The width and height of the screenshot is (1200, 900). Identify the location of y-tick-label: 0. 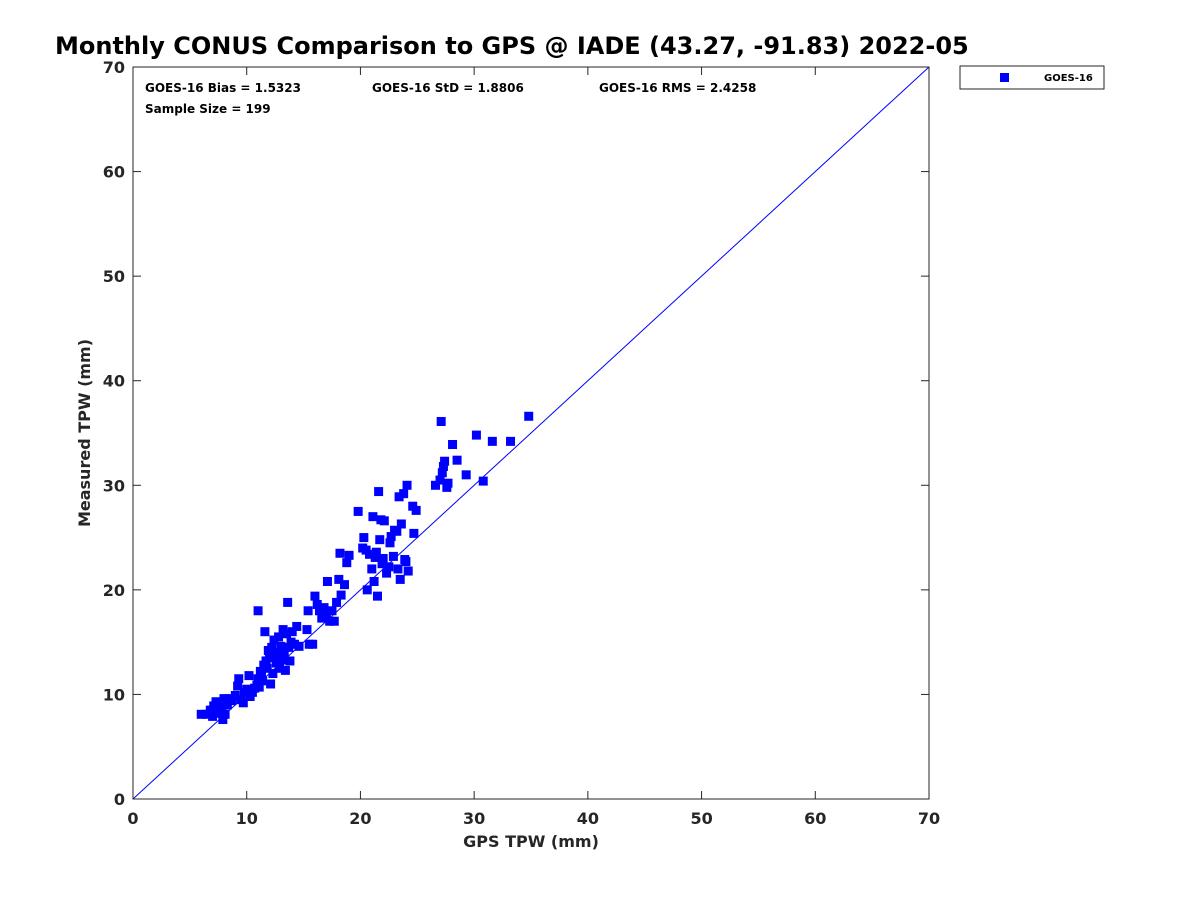
(119, 799).